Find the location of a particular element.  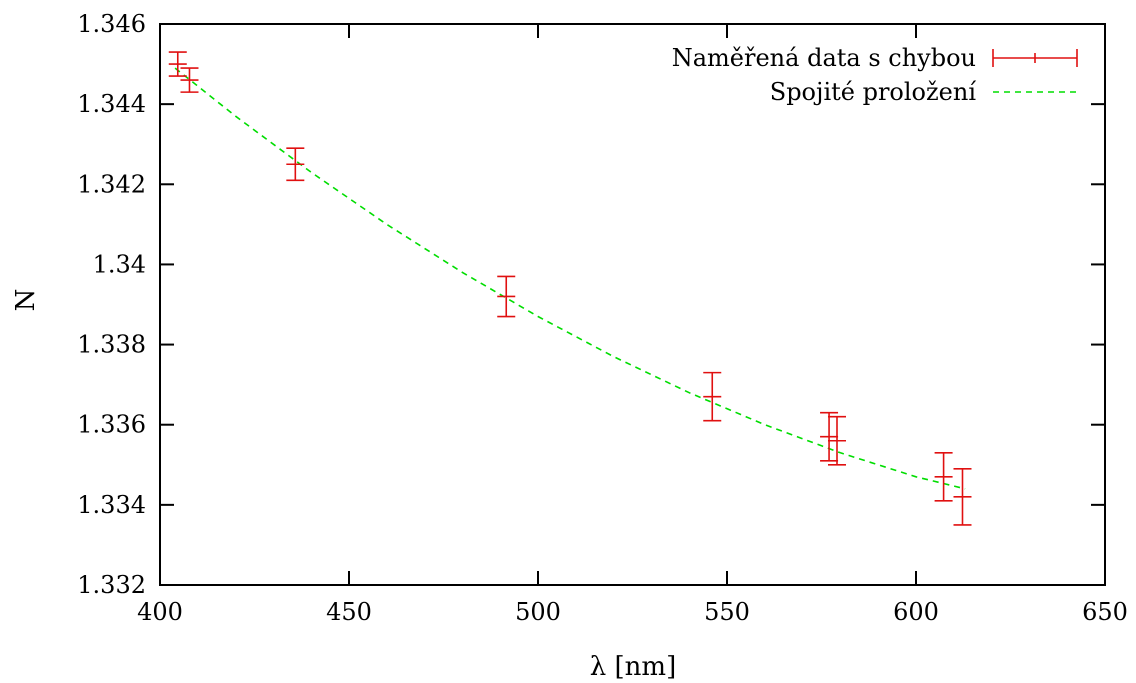

x-axis-label: λ [nm] is located at coordinates (633, 667).